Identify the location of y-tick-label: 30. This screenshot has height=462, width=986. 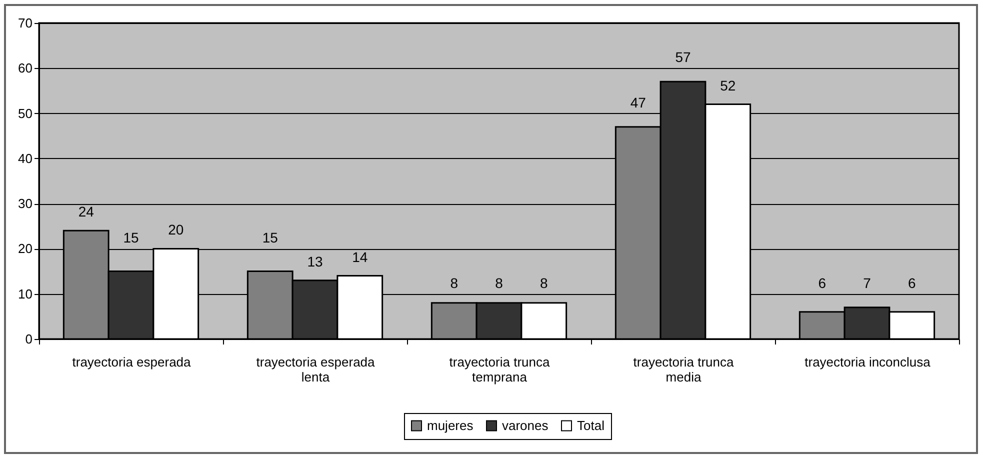
(25, 204).